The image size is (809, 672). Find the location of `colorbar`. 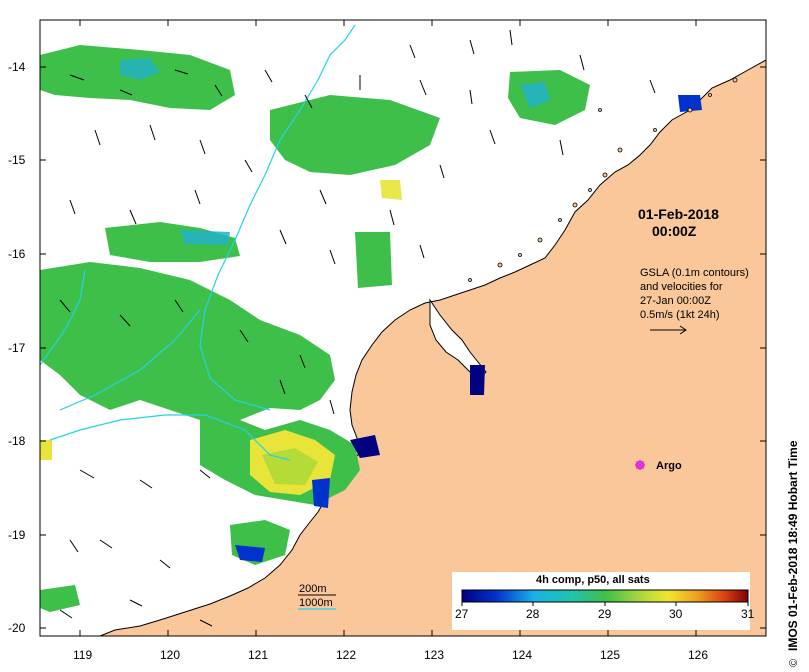

colorbar is located at coordinates (605, 596).